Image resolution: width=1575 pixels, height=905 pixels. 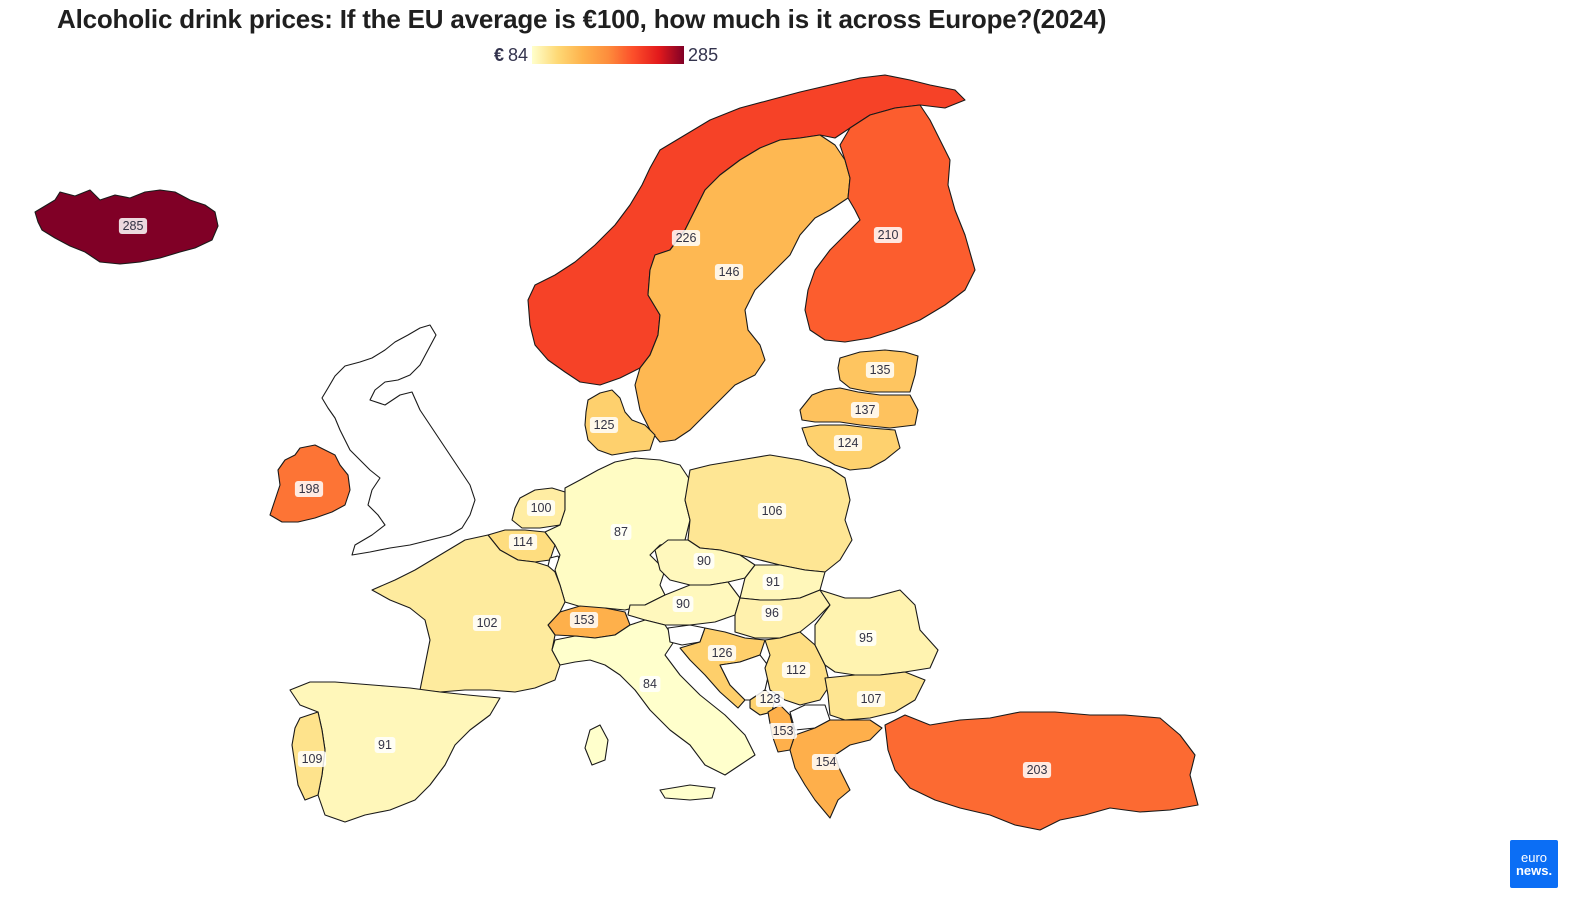 I want to click on value-label-croatia: 126, so click(x=722, y=653).